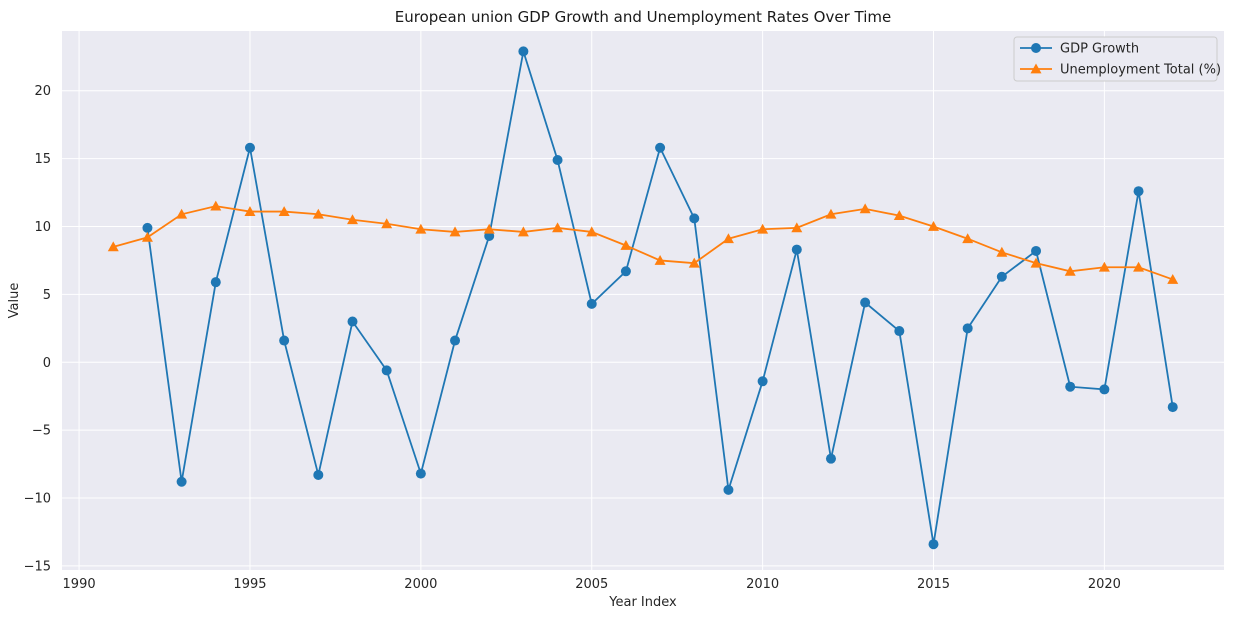 This screenshot has width=1233, height=618. I want to click on y-tick-label: 10, so click(42, 227).